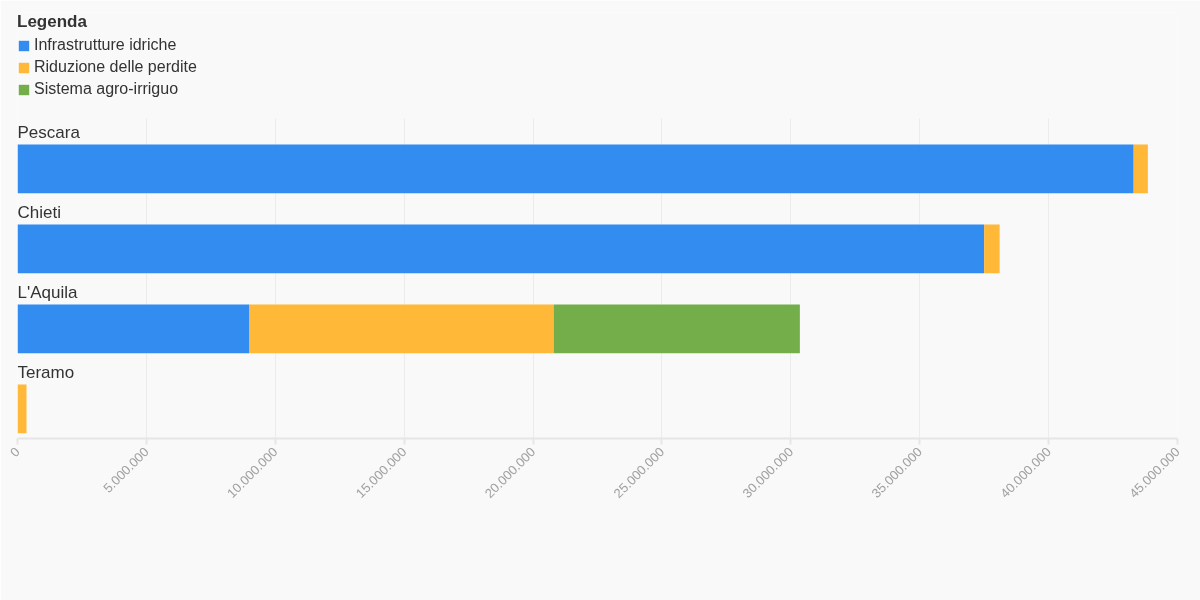  What do you see at coordinates (115, 67) in the screenshot?
I see `legend-label: Riduzione delle perdite` at bounding box center [115, 67].